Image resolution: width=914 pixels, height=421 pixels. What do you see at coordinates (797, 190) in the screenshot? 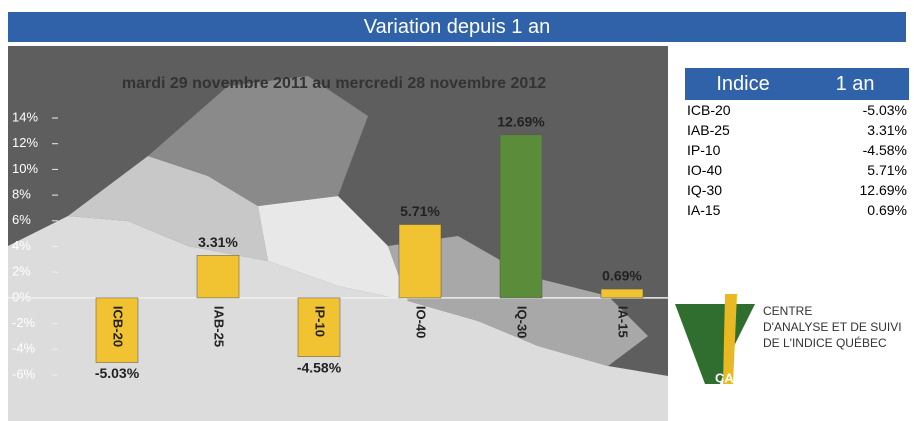
I see `table-row: IQ-30 12.69%` at bounding box center [797, 190].